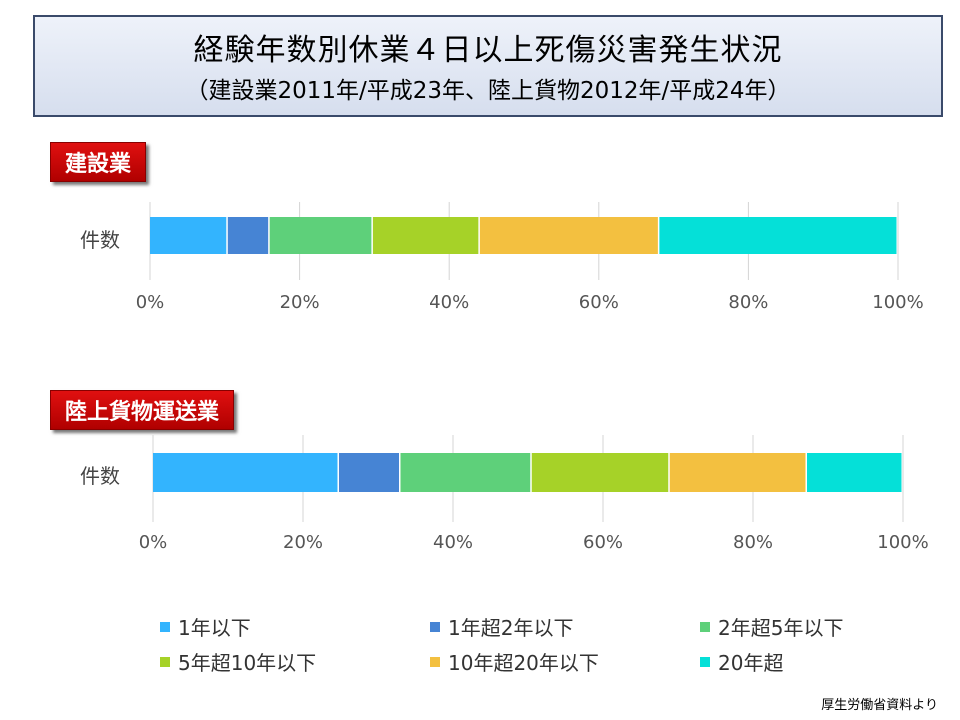 This screenshot has height=720, width=960. I want to click on legend-item: 20年超, so click(810, 661).